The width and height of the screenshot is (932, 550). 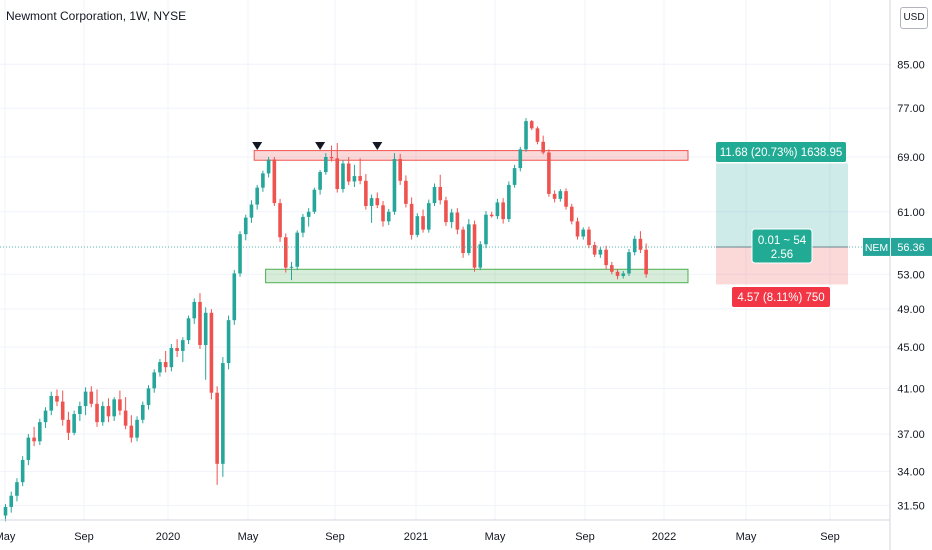 What do you see at coordinates (914, 18) in the screenshot?
I see `currency-button: USD` at bounding box center [914, 18].